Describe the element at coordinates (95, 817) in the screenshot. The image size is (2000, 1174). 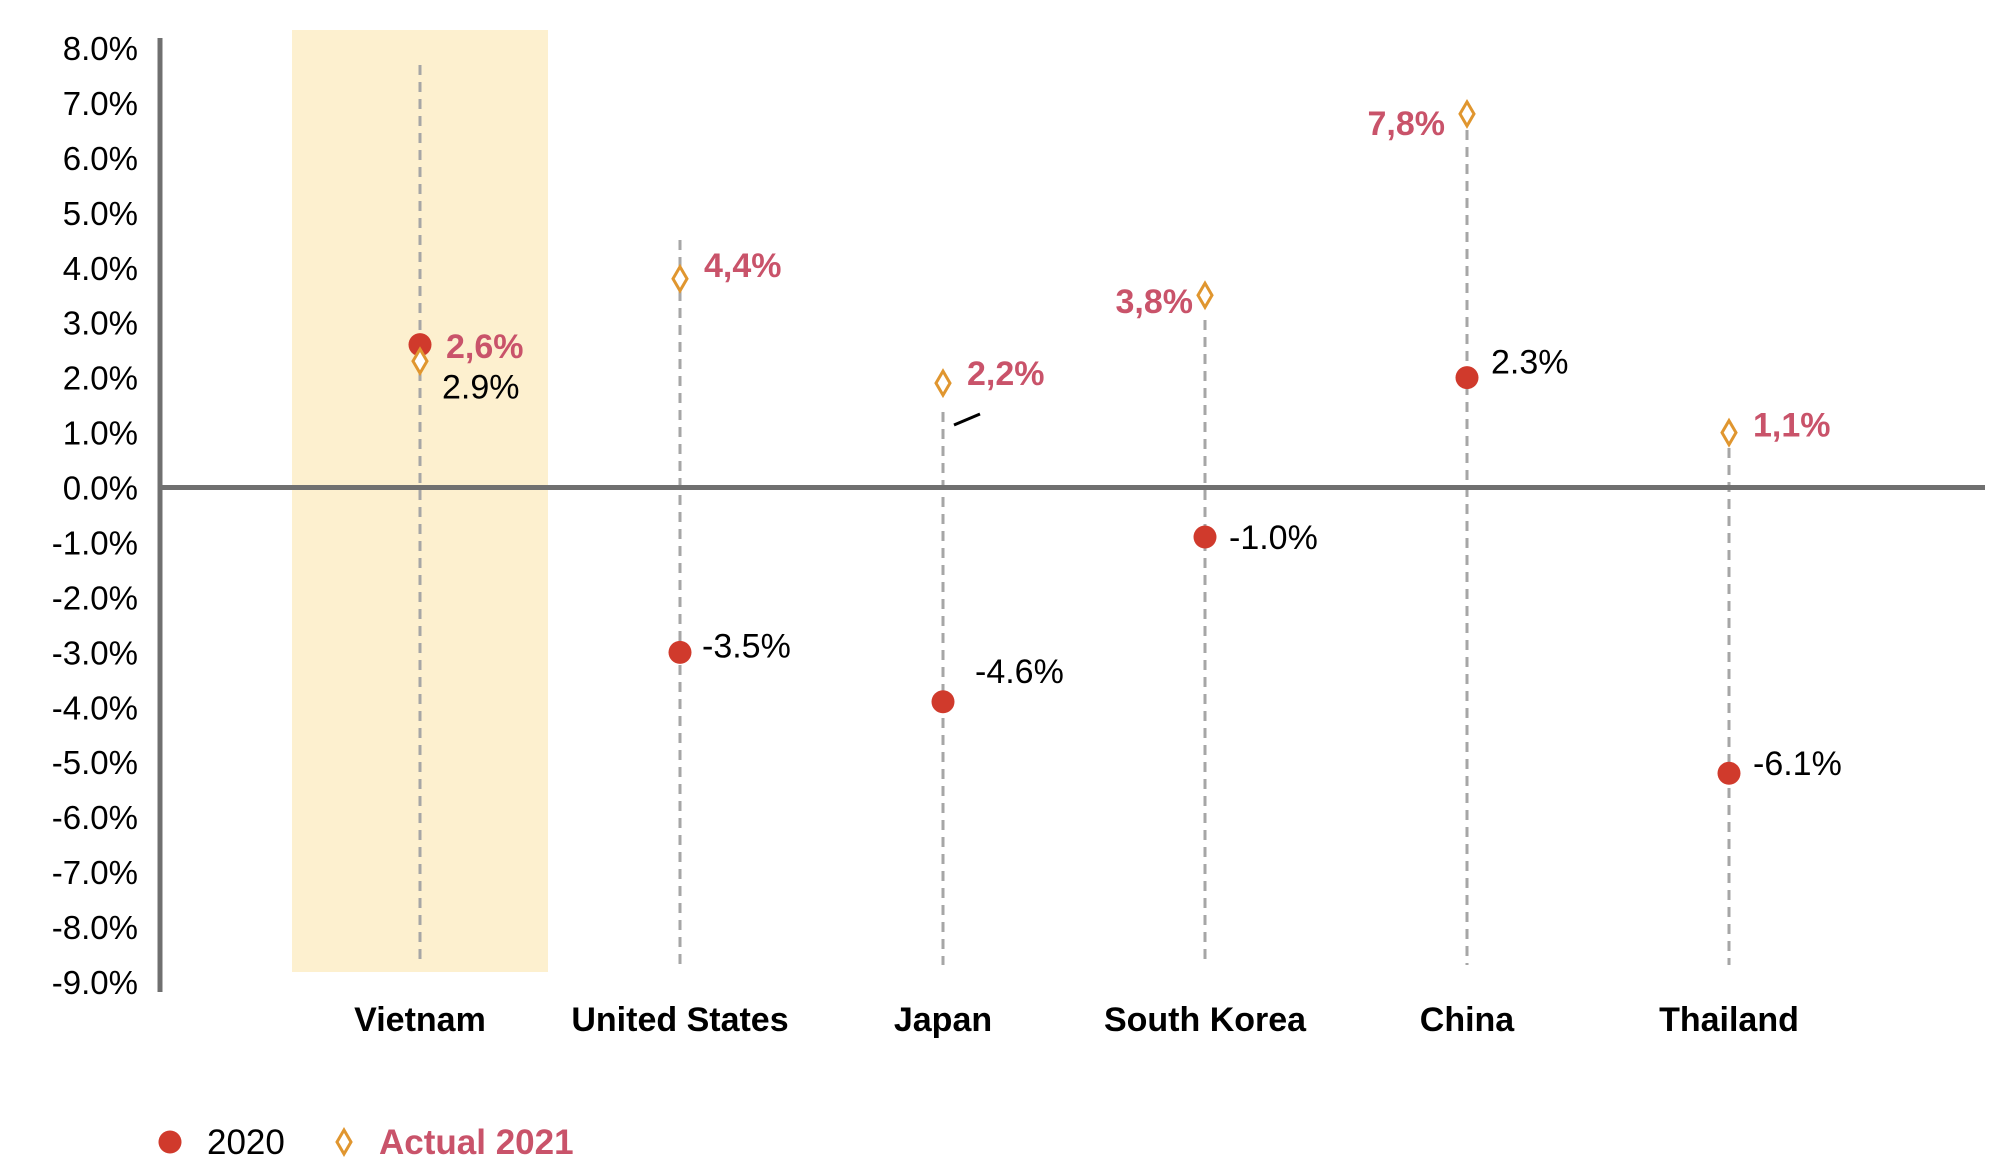
I see `y-tick-label: -6.0%` at that location.